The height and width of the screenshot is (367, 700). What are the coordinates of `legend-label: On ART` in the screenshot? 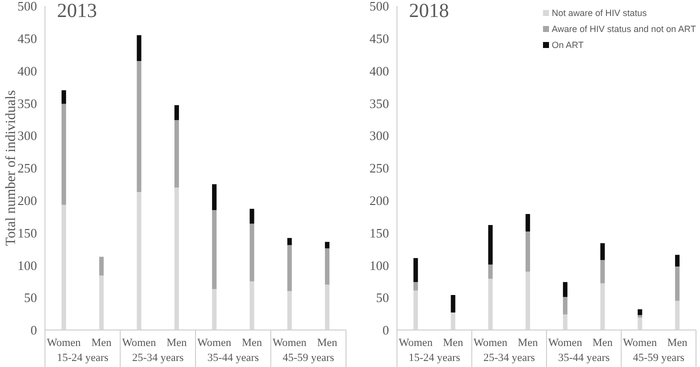 It's located at (568, 45).